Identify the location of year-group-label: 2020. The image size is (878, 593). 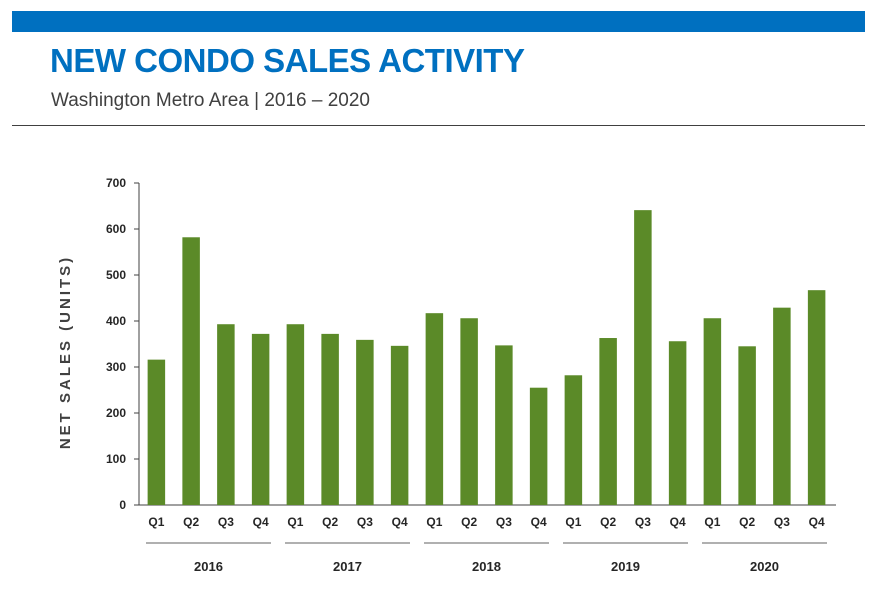
(764, 566).